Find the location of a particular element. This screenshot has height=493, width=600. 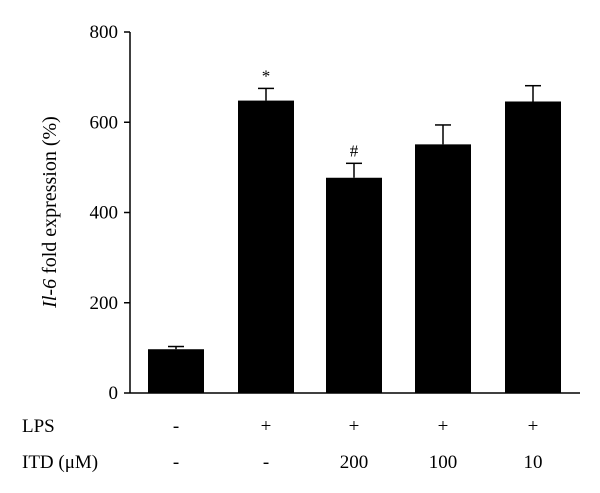

significance-marker: * is located at coordinates (266, 75).